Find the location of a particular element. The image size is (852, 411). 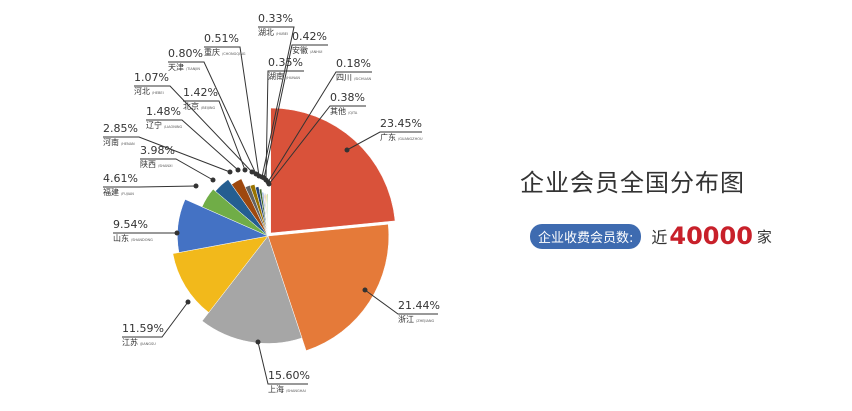

slice-percent: 9.54% is located at coordinates (130, 224).